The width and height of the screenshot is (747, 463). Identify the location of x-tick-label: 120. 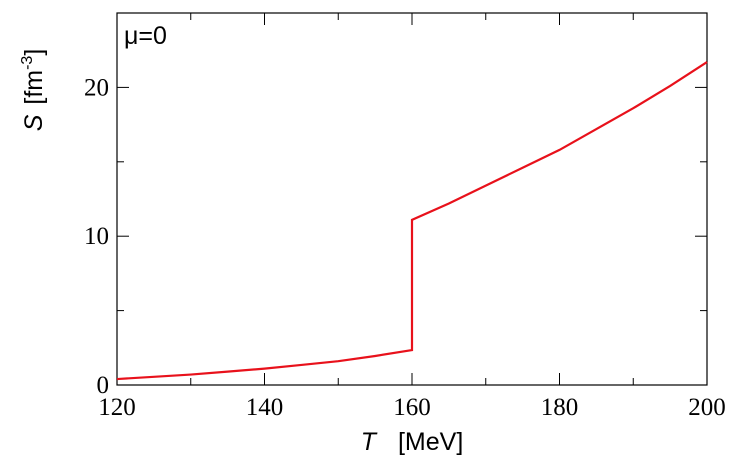
(117, 407).